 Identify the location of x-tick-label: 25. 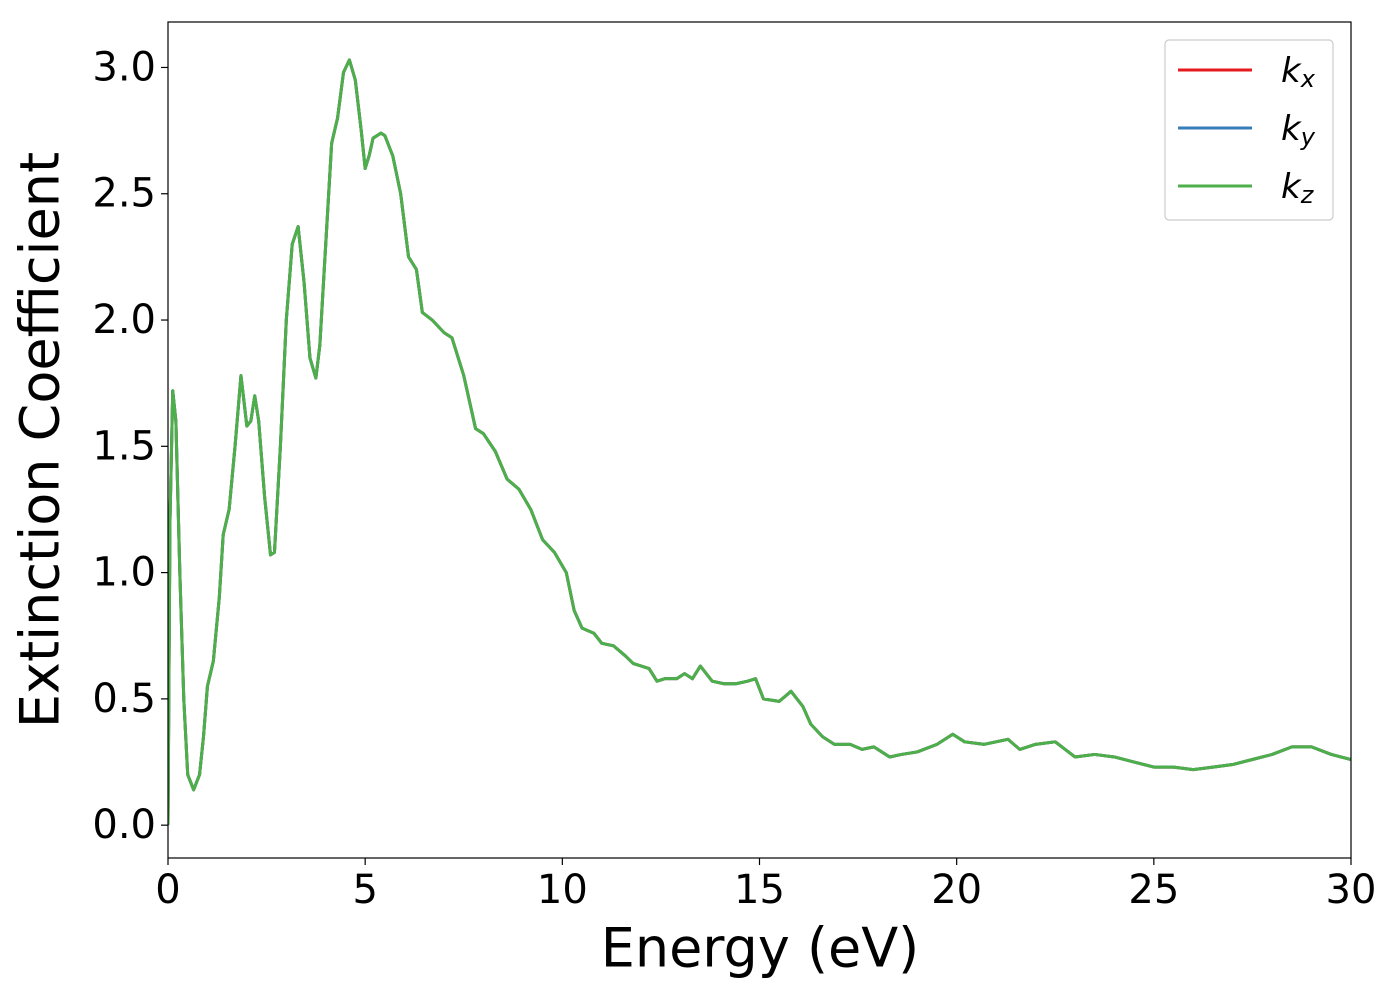
(1153, 890).